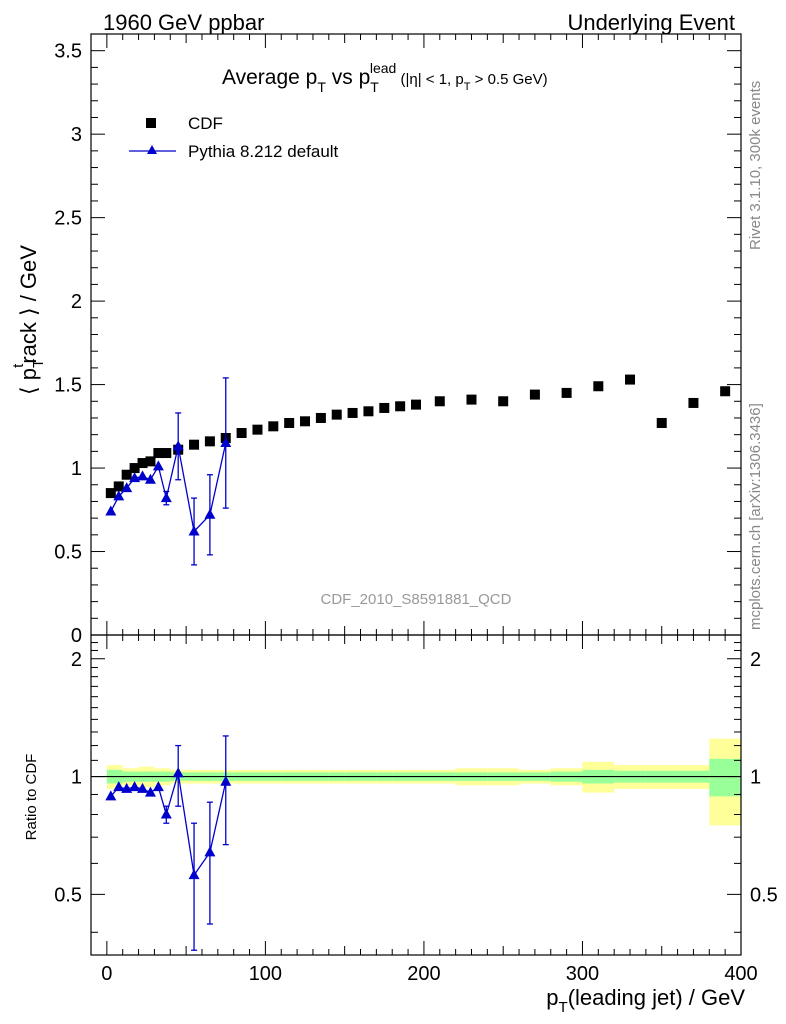 This screenshot has width=786, height=1024. I want to click on title-mid: vs p, so click(348, 77).